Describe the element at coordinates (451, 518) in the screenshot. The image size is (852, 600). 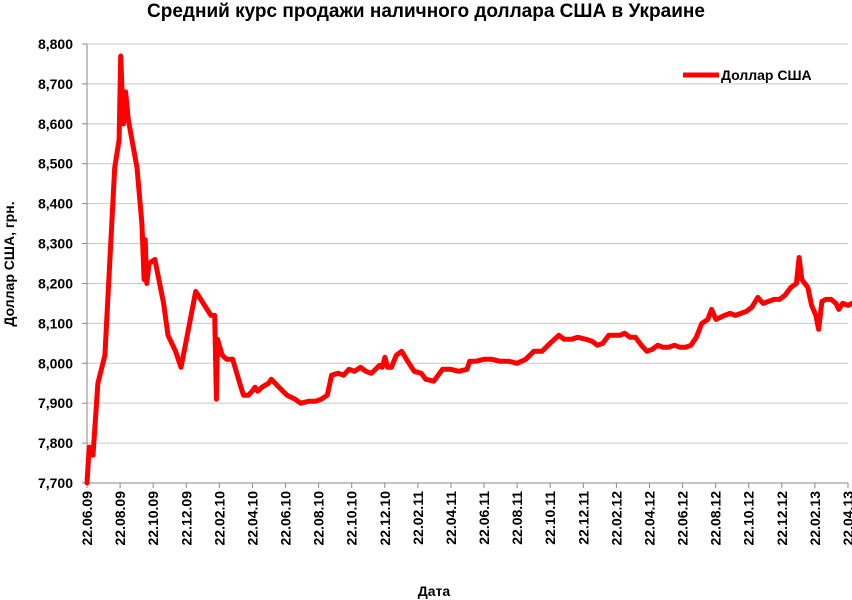
I see `x-tick-label: 22.04.11` at that location.